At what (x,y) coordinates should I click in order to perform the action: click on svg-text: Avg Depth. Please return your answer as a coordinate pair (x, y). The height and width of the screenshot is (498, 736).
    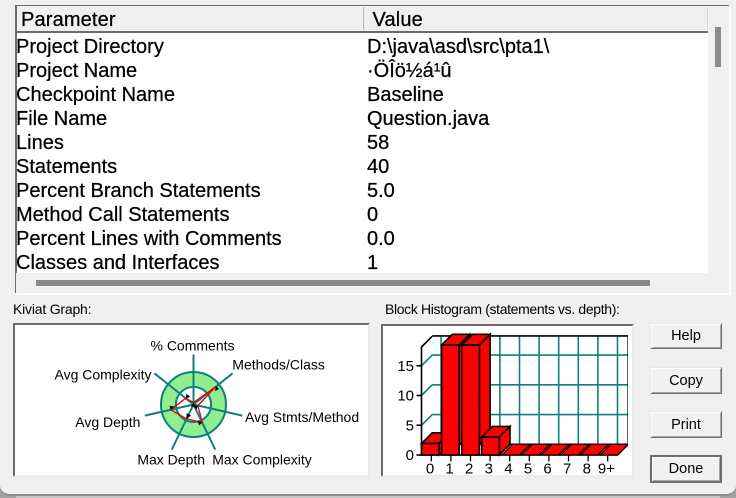
    Looking at the image, I should click on (107, 422).